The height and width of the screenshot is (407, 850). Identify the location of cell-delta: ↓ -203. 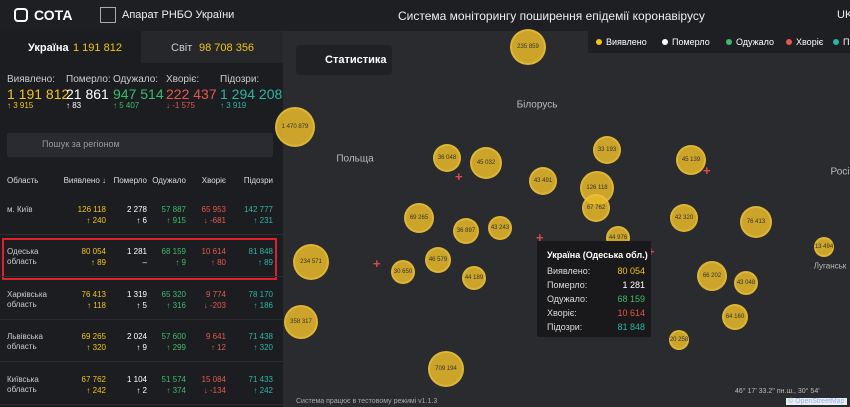
(214, 305).